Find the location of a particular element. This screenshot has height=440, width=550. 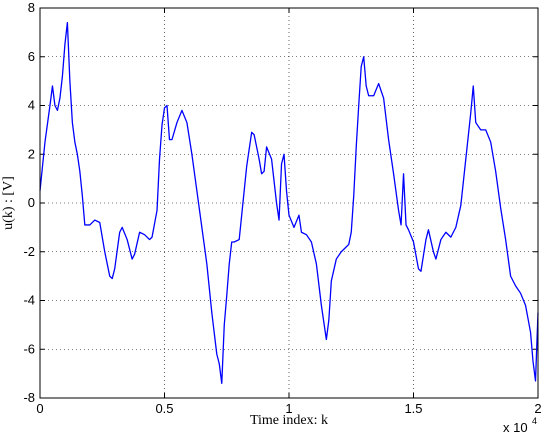

y-tick-label: -4 is located at coordinates (29, 300).